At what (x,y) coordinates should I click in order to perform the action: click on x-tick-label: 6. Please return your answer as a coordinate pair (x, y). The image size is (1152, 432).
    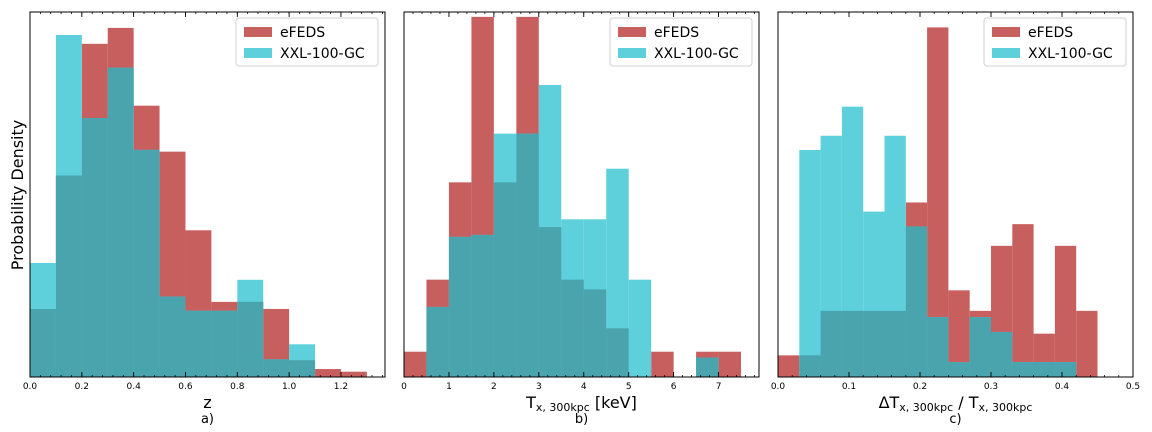
    Looking at the image, I should click on (674, 387).